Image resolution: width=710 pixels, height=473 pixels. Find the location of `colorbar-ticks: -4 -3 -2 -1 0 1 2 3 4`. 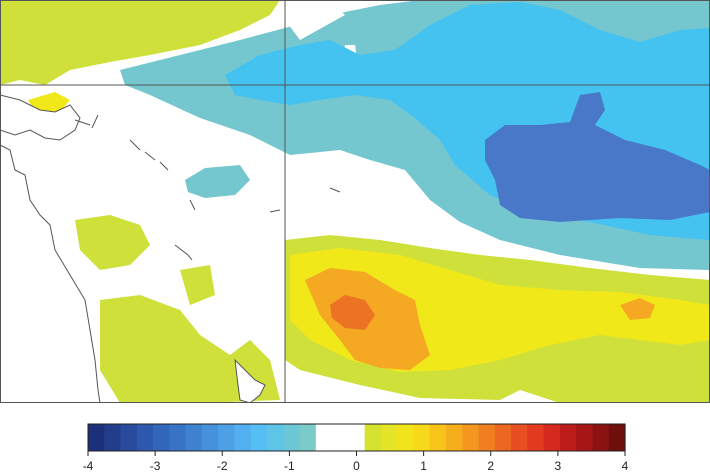

colorbar-ticks: -4 -3 -2 -1 0 1 2 3 4 is located at coordinates (356, 462).